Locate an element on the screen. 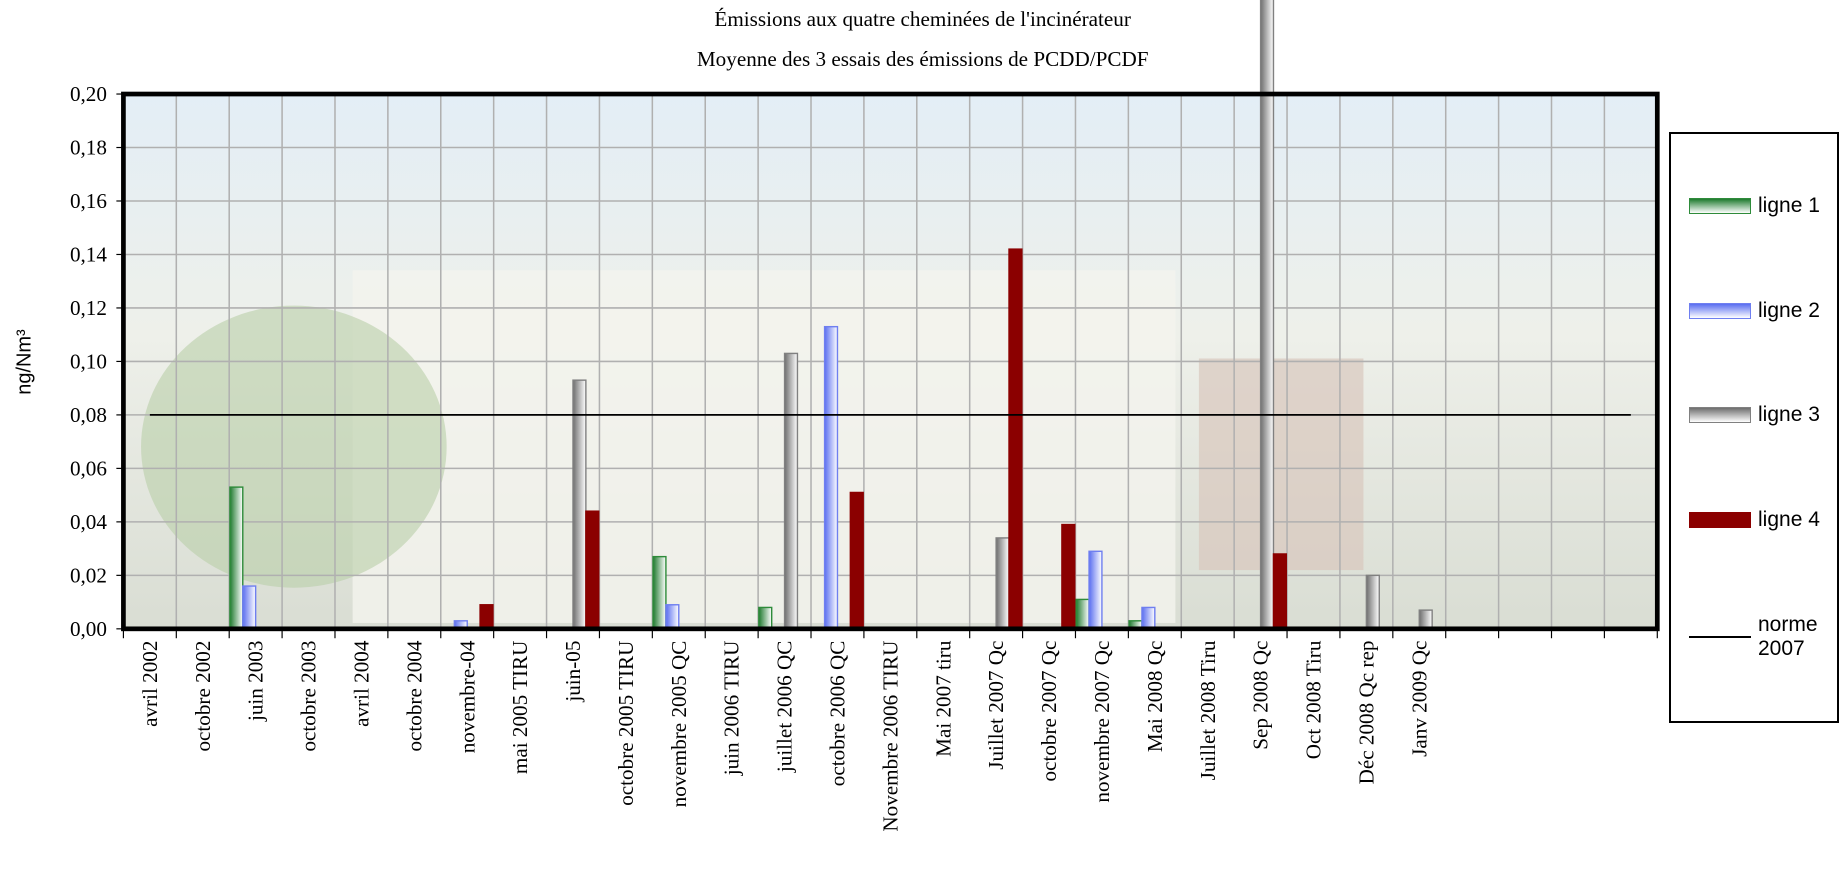 The width and height of the screenshot is (1843, 890). y-axis-label: ng/Nm³ is located at coordinates (25, 362).